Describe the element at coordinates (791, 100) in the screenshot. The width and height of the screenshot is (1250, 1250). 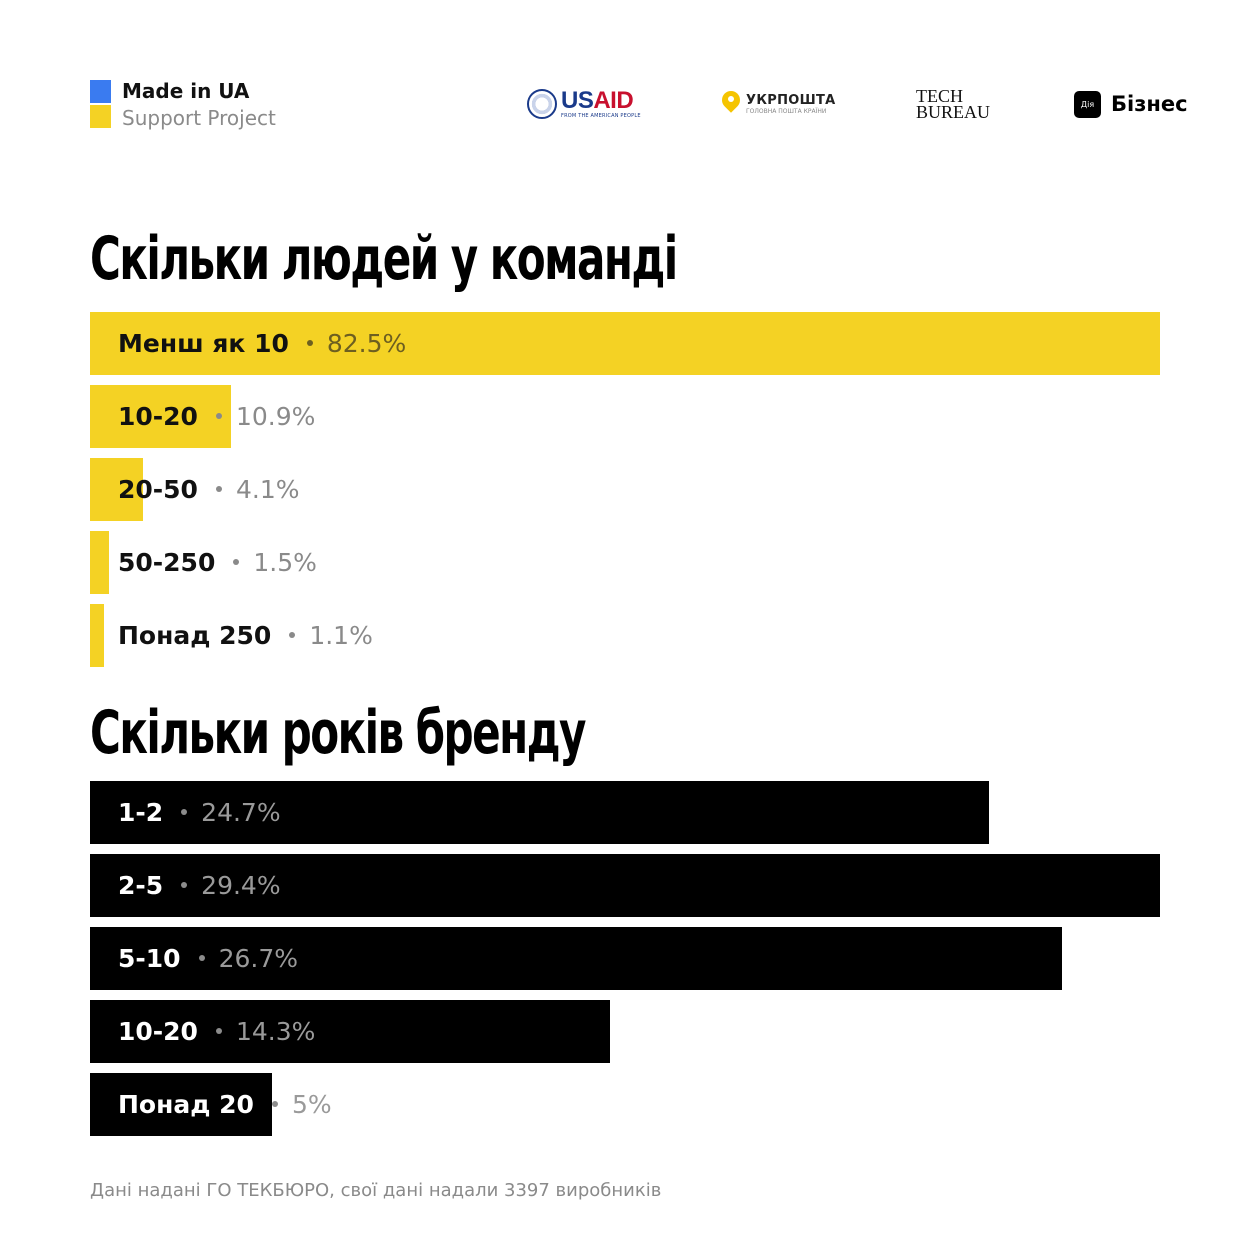
I see `ukrposhta-name: УКРПОШТА` at that location.